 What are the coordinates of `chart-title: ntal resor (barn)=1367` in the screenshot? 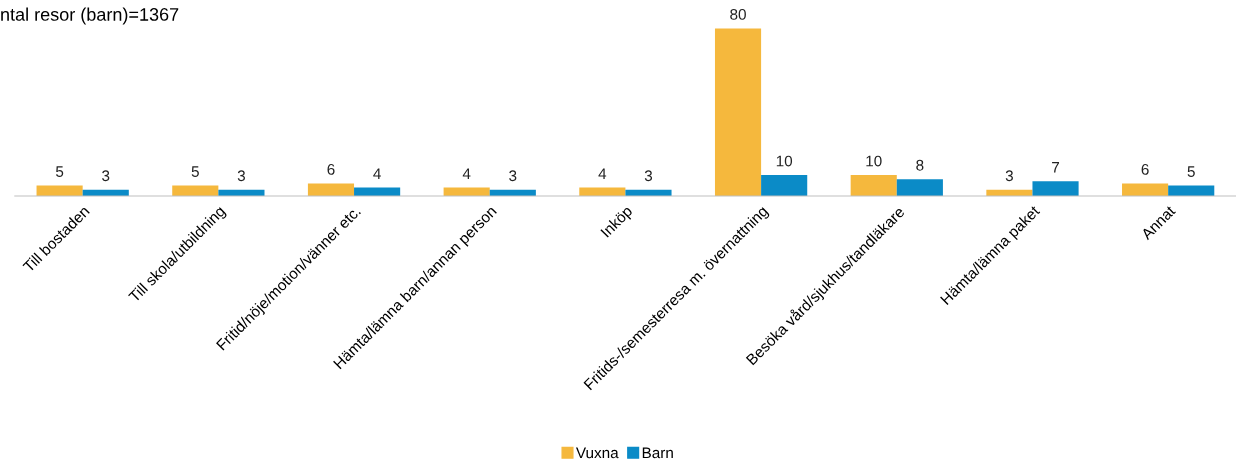 It's located at (90, 16).